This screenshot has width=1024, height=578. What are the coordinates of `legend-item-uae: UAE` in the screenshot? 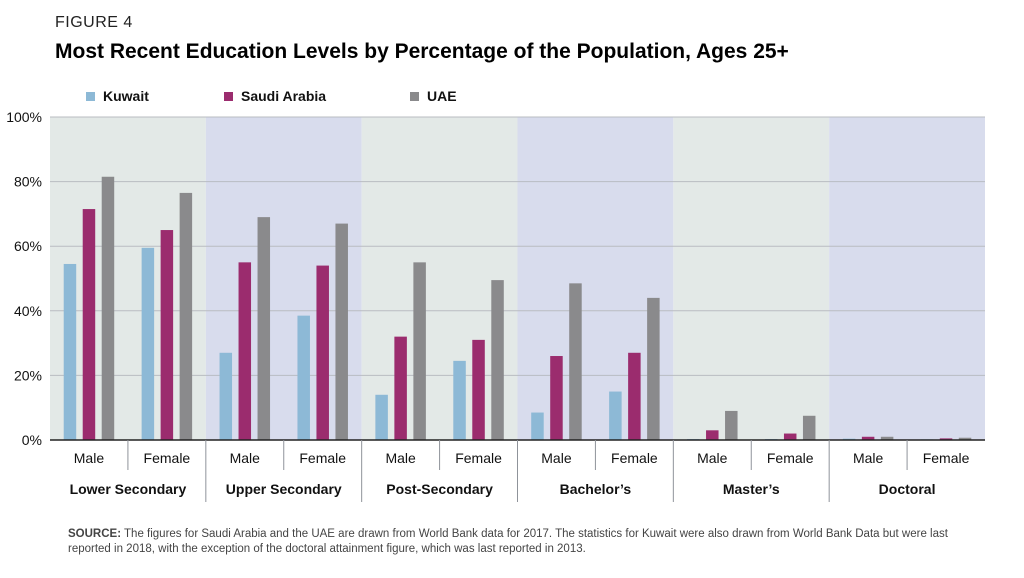 It's located at (433, 96).